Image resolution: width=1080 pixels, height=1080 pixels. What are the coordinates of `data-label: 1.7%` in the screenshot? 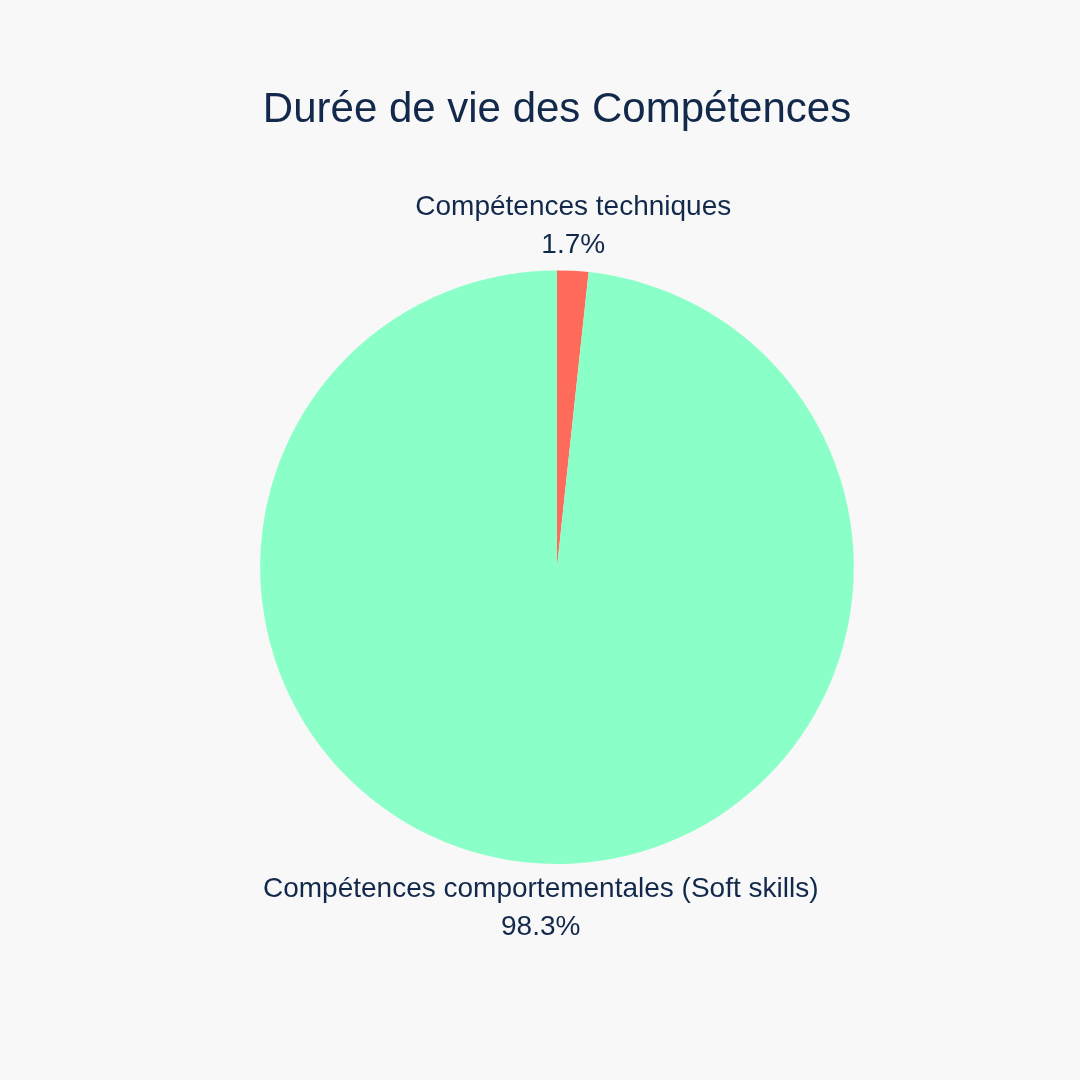 It's located at (573, 243).